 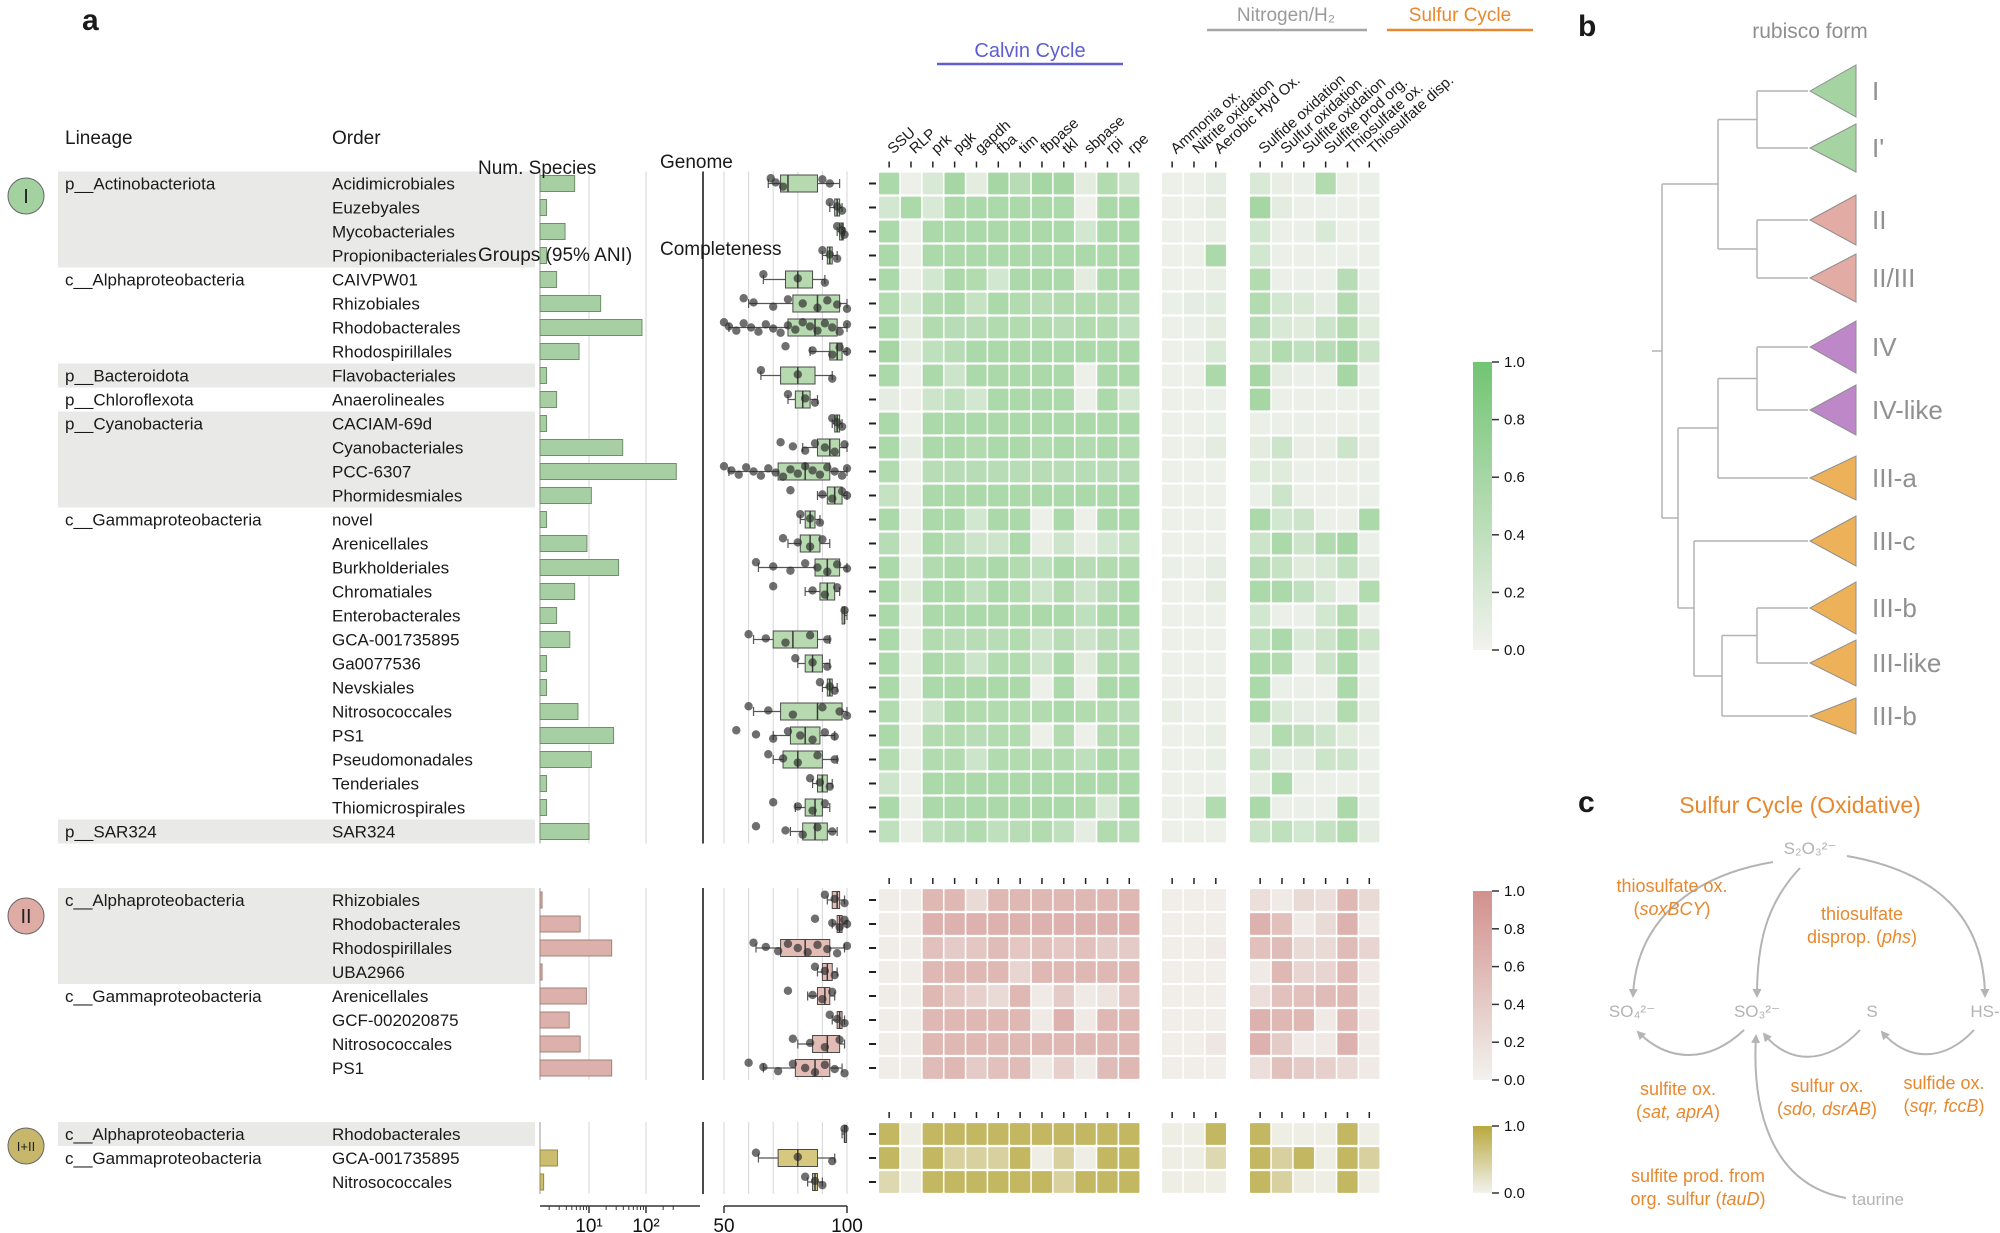 What do you see at coordinates (1893, 278) in the screenshot?
I see `tree-clade-label: II/III` at bounding box center [1893, 278].